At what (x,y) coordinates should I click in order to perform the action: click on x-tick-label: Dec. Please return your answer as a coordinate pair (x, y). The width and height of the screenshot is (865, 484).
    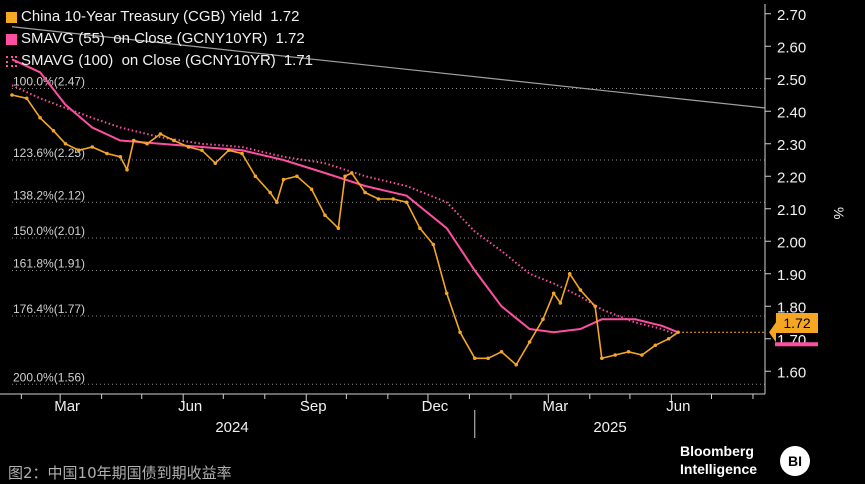
    Looking at the image, I should click on (435, 406).